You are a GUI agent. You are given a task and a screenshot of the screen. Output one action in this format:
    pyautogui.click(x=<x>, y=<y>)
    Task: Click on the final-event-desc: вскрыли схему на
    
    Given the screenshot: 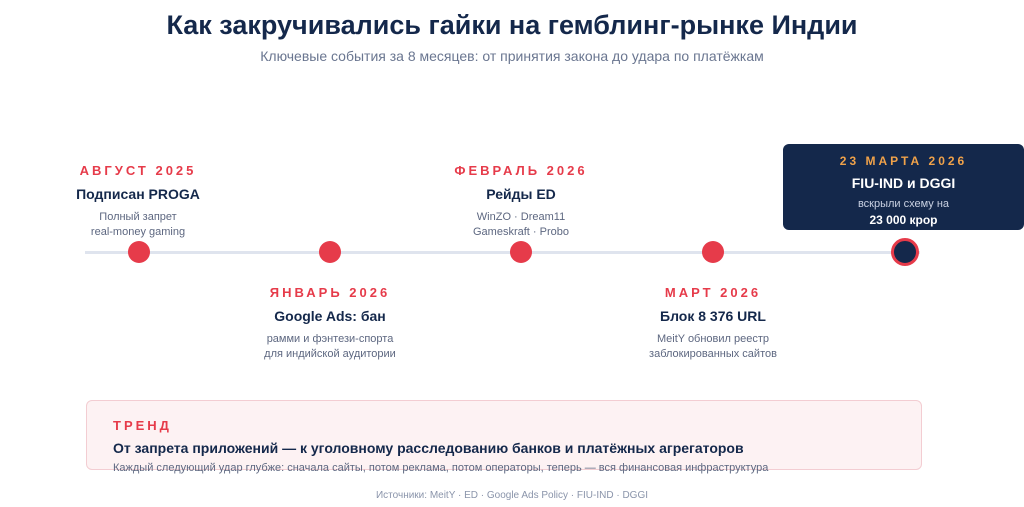 What is the action you would take?
    pyautogui.click(x=903, y=204)
    